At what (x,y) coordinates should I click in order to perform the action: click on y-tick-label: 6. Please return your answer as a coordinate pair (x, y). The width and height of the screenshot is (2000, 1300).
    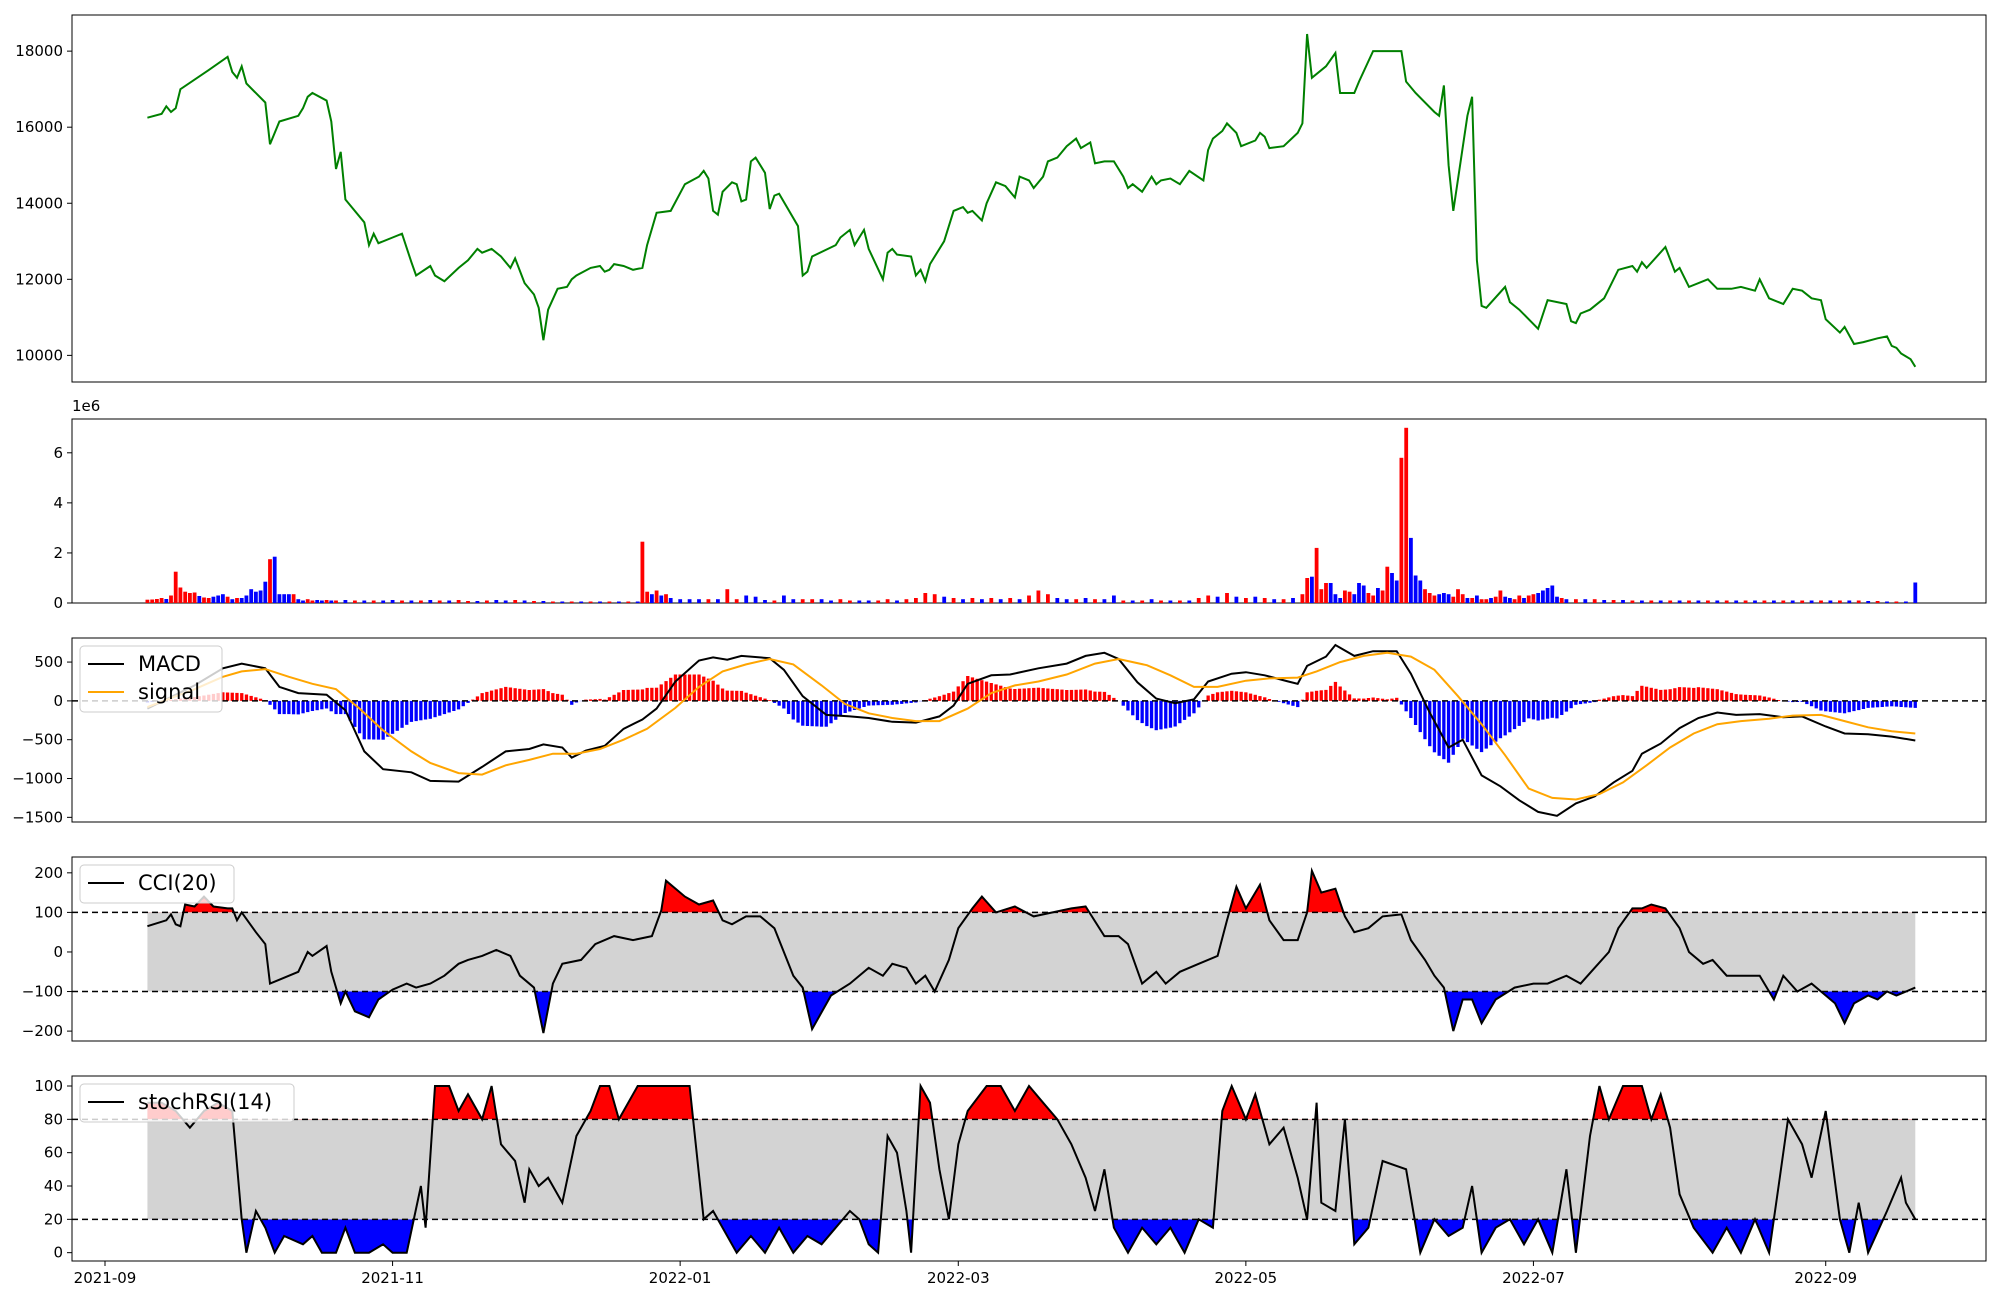
    Looking at the image, I should click on (58, 453).